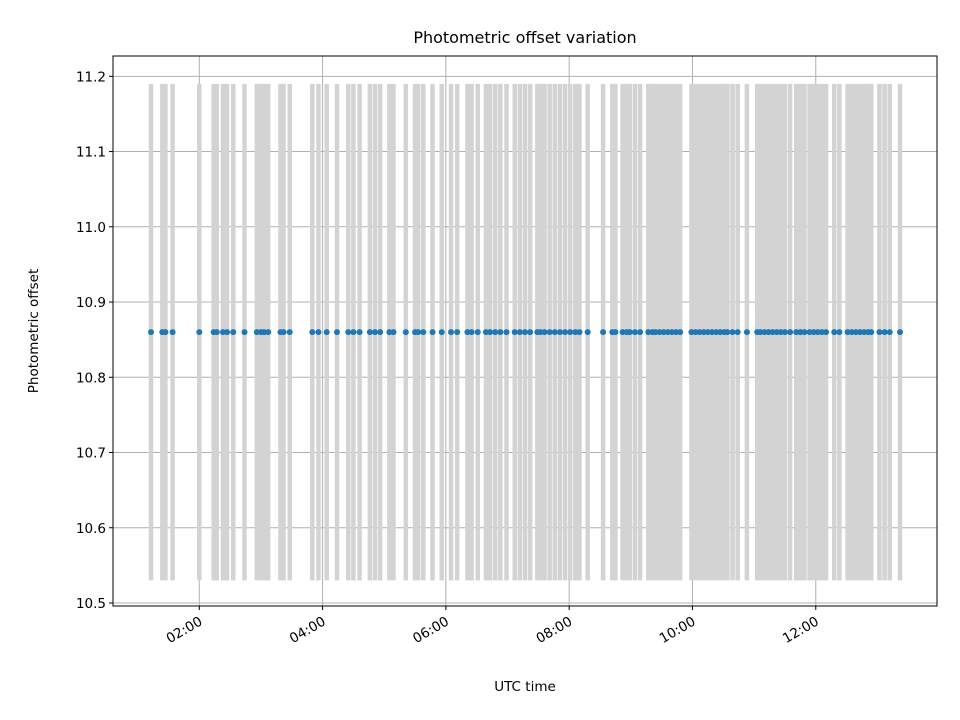 This screenshot has height=720, width=960. Describe the element at coordinates (524, 37) in the screenshot. I see `chart-title: Photometric offset variation` at that location.